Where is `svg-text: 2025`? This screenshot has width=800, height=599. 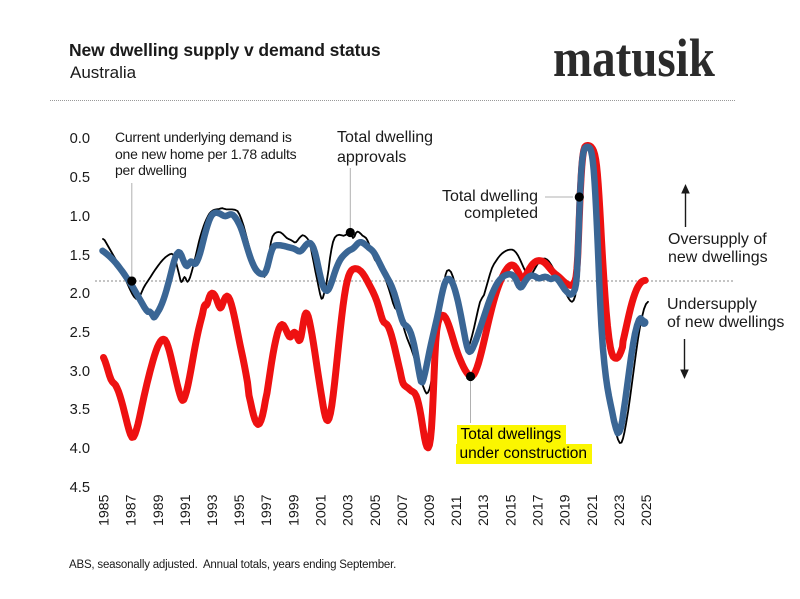
svg-text: 2025 is located at coordinates (647, 510).